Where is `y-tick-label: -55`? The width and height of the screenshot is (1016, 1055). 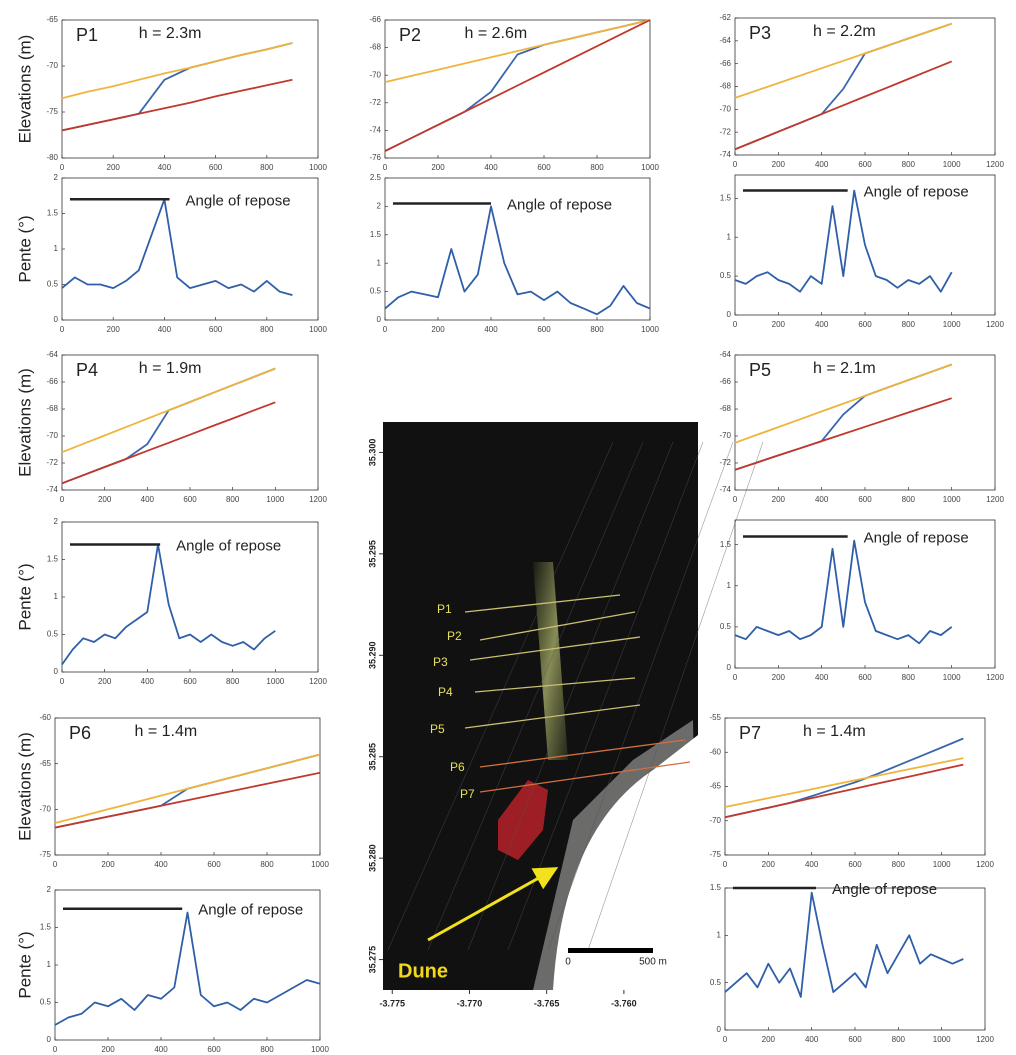
y-tick-label: -55 is located at coordinates (715, 717).